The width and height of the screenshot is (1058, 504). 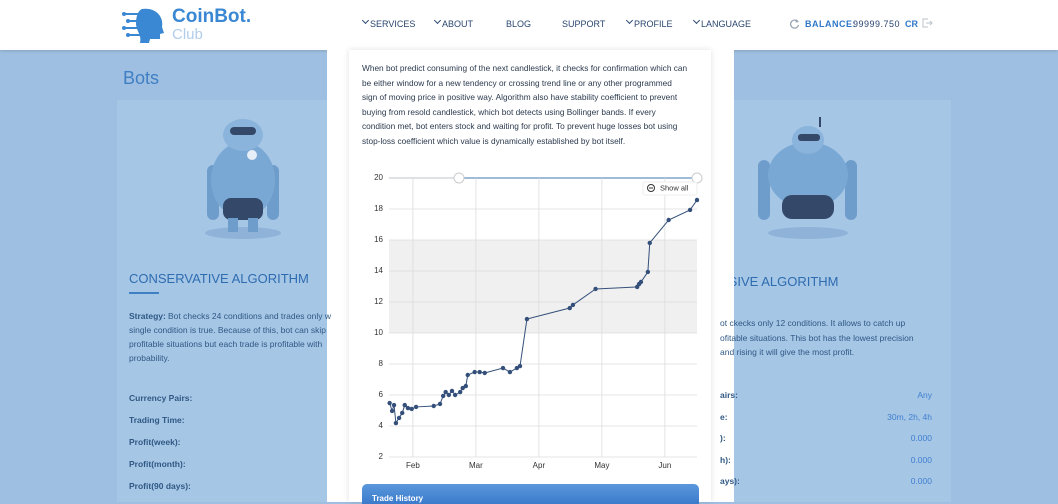 I want to click on y-tick-label: 14, so click(x=378, y=270).